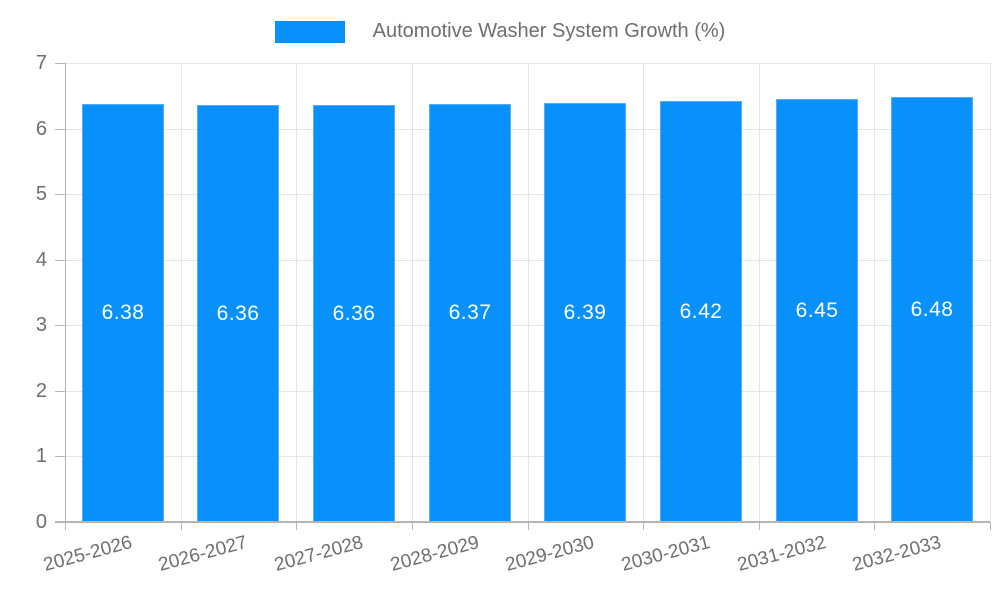  What do you see at coordinates (65, 292) in the screenshot?
I see `y-axis-line` at bounding box center [65, 292].